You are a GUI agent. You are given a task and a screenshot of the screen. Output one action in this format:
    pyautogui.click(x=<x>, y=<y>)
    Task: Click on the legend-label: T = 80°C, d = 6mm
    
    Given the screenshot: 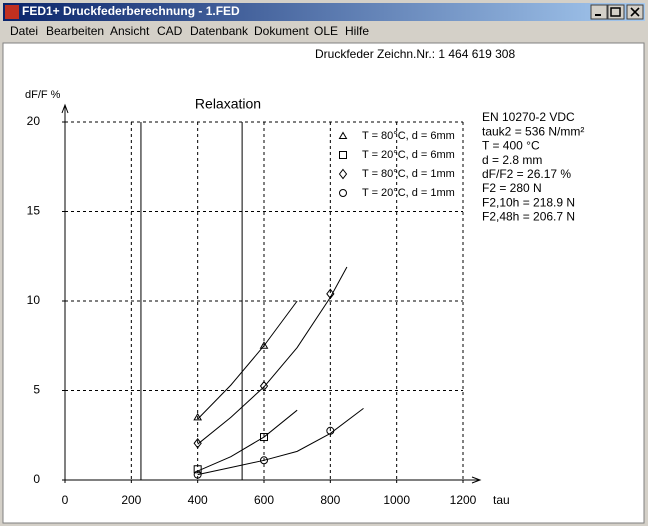 What is the action you would take?
    pyautogui.click(x=408, y=136)
    